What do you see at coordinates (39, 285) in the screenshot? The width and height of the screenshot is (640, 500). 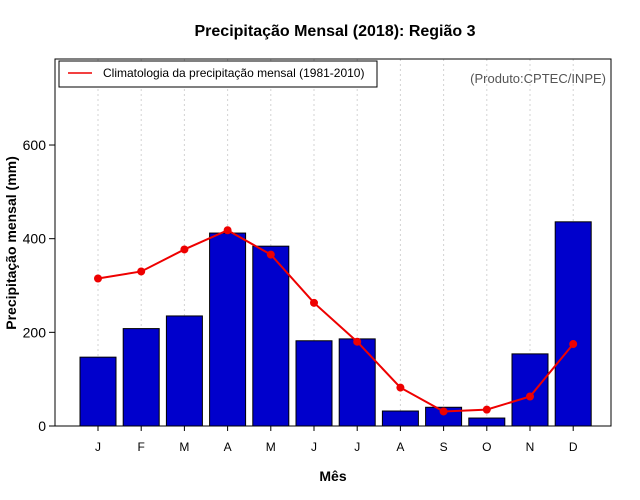 I see `y-axis: 0 200 400 600` at bounding box center [39, 285].